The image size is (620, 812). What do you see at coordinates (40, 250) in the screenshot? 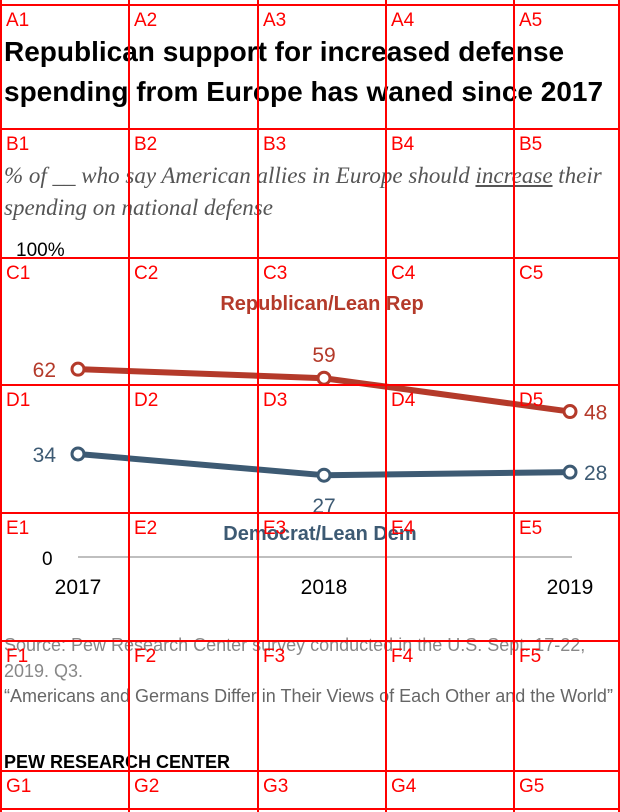
I see `y-axis-top-label: 100%` at bounding box center [40, 250].